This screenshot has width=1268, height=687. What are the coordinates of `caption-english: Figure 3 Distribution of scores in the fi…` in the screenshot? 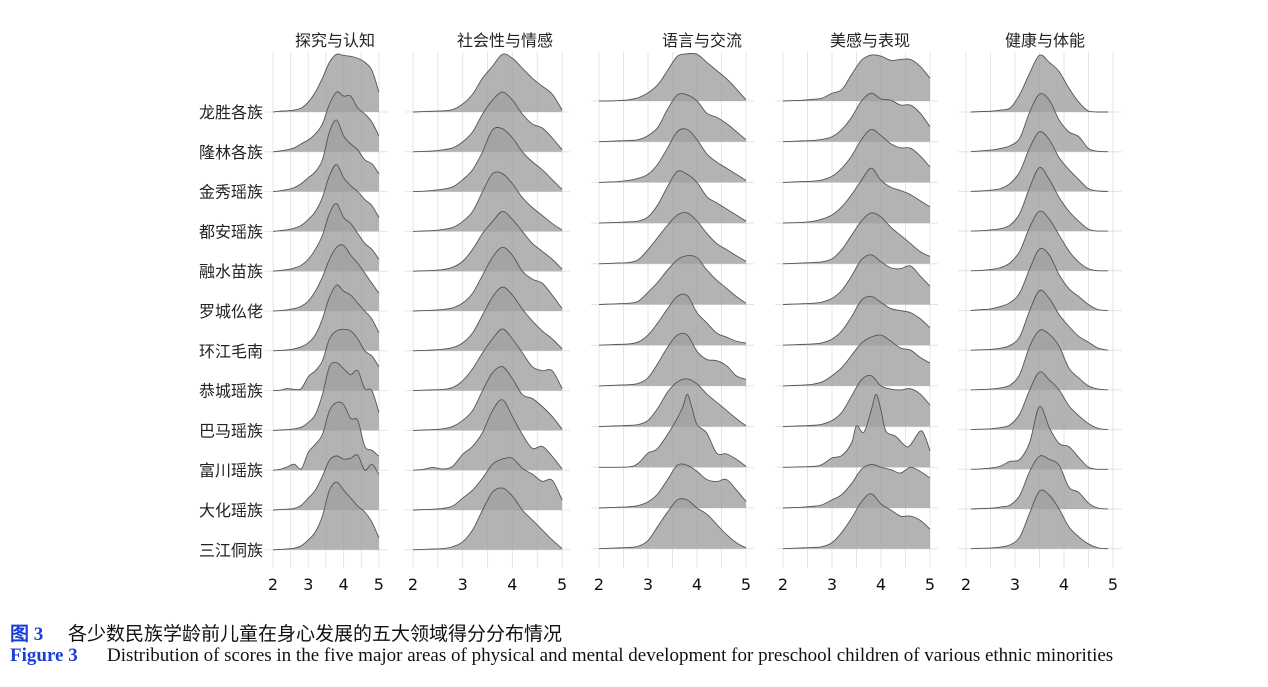 It's located at (561, 656).